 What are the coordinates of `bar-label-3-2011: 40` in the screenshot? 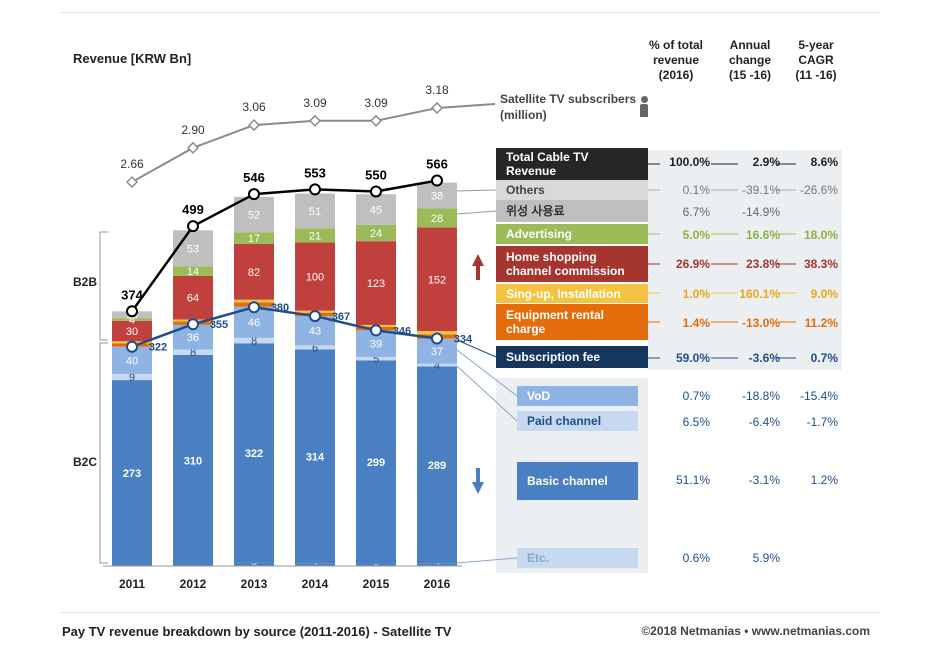 It's located at (132, 361).